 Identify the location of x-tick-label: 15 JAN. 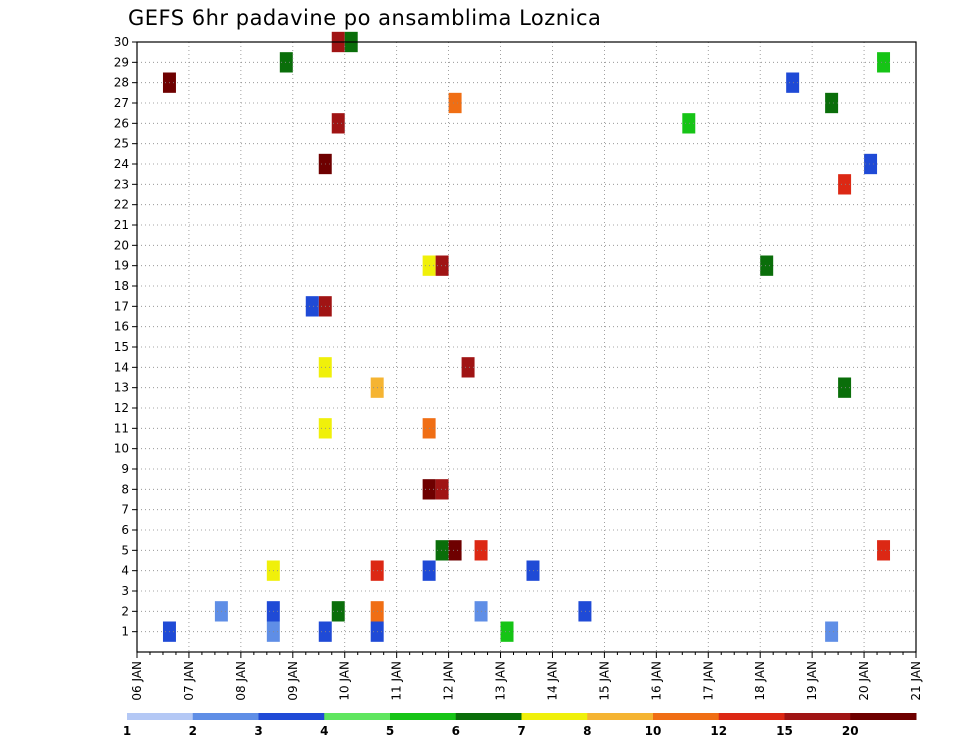
(604, 681).